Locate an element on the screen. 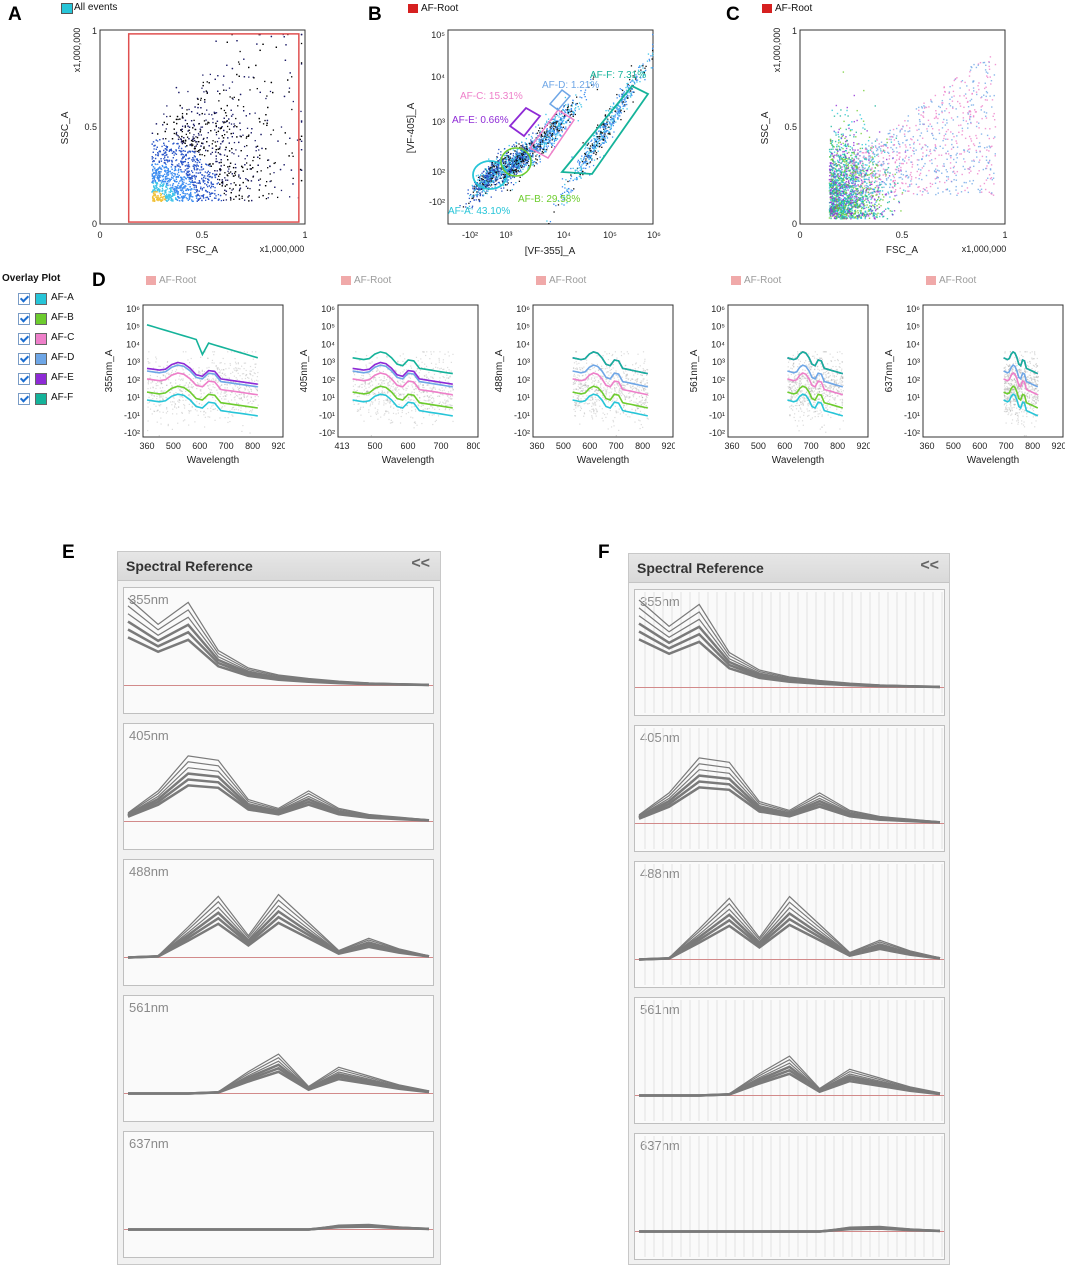 The height and width of the screenshot is (1266, 1065). overlay-item-label: AF-F is located at coordinates (62, 397).